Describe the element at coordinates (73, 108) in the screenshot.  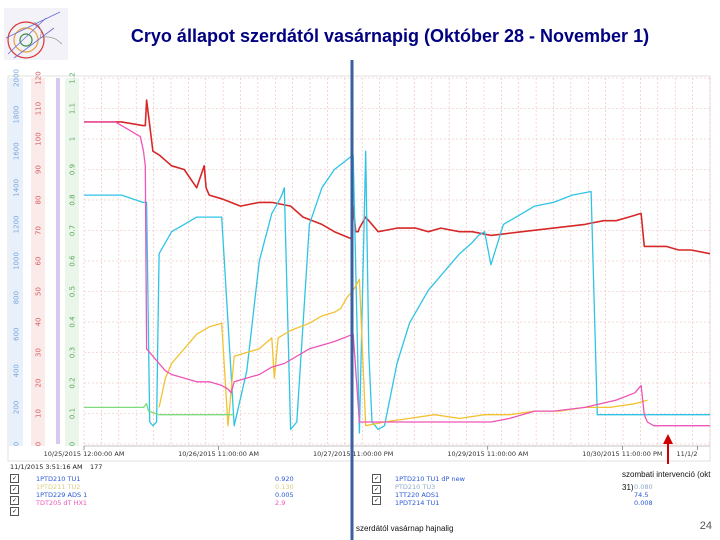
I see `y-tick-label: 1.1` at that location.